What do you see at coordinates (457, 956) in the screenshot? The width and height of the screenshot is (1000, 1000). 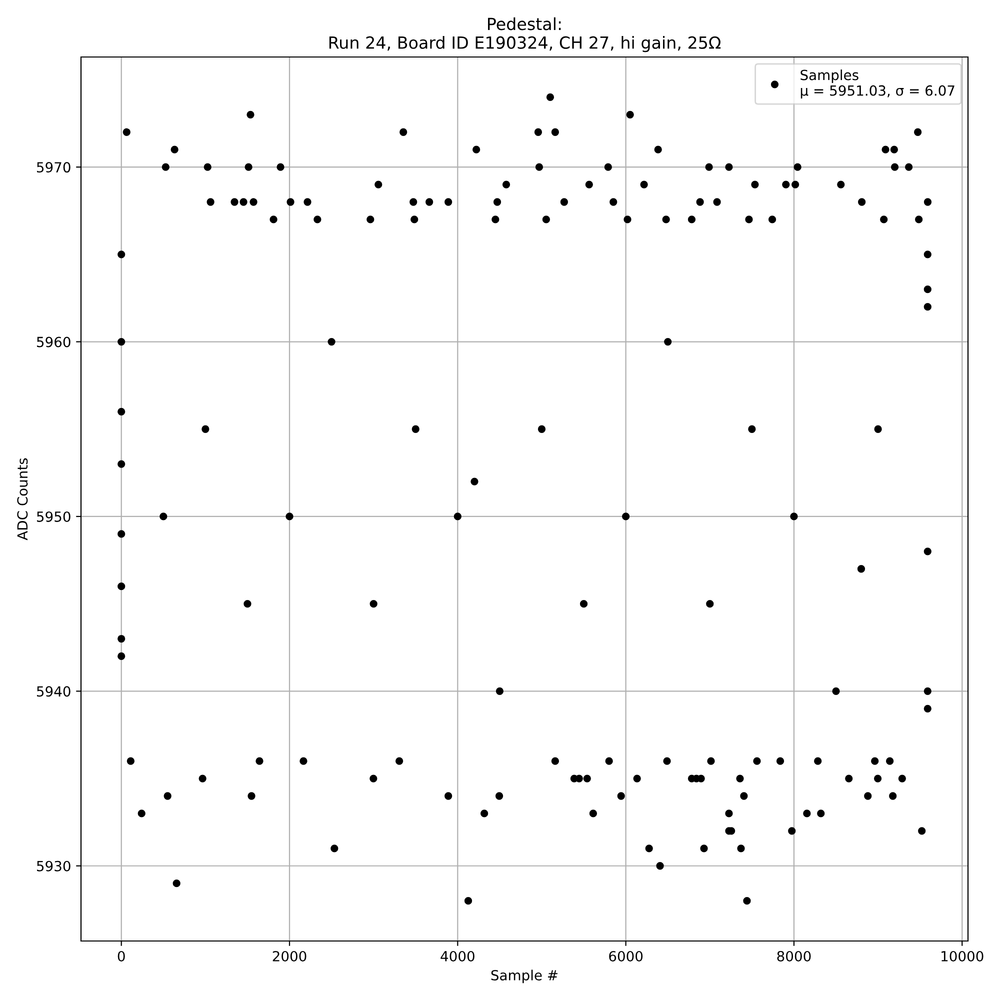 I see `x-tick-label: 4000` at bounding box center [457, 956].